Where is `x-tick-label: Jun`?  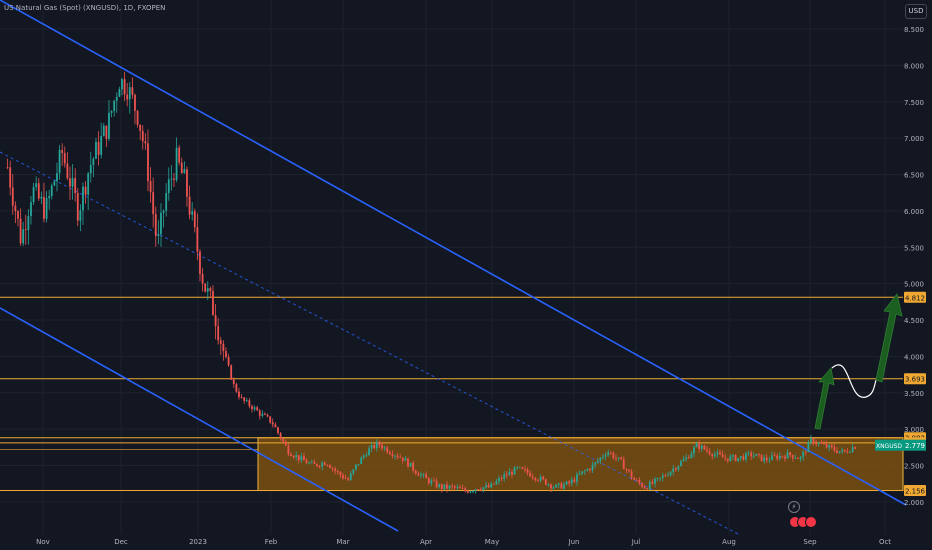 x-tick-label: Jun is located at coordinates (574, 542).